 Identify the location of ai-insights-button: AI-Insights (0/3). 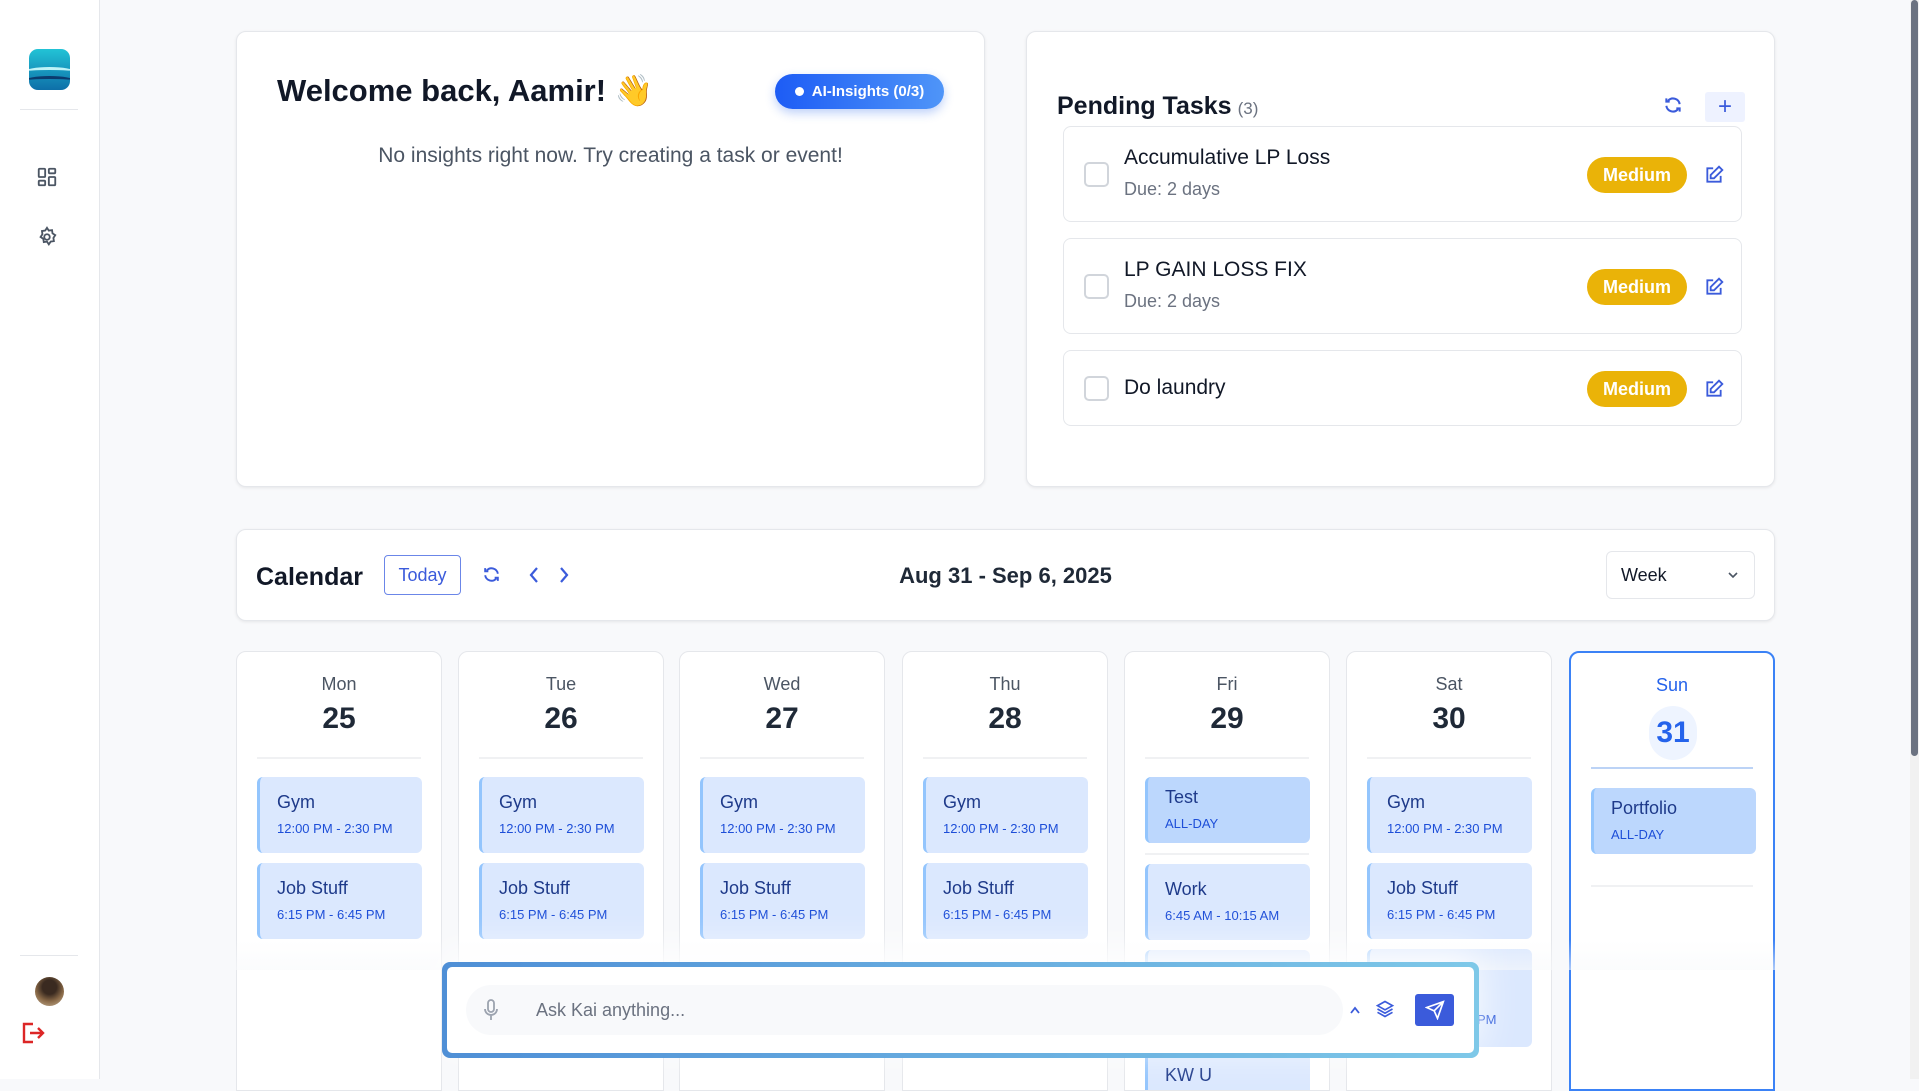
(859, 91).